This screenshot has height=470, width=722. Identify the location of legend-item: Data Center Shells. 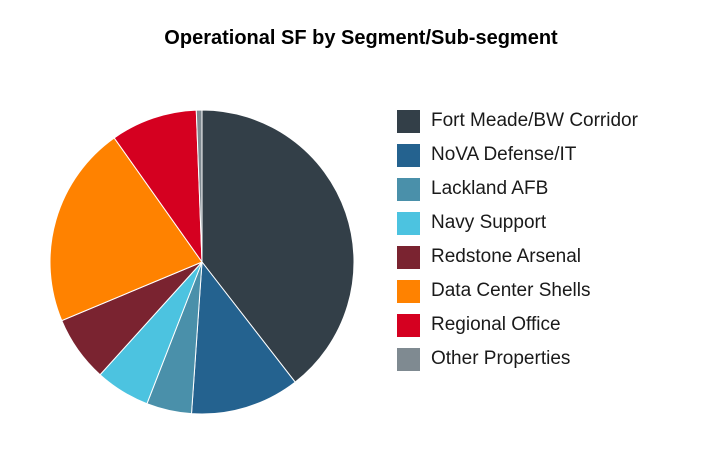
(517, 291).